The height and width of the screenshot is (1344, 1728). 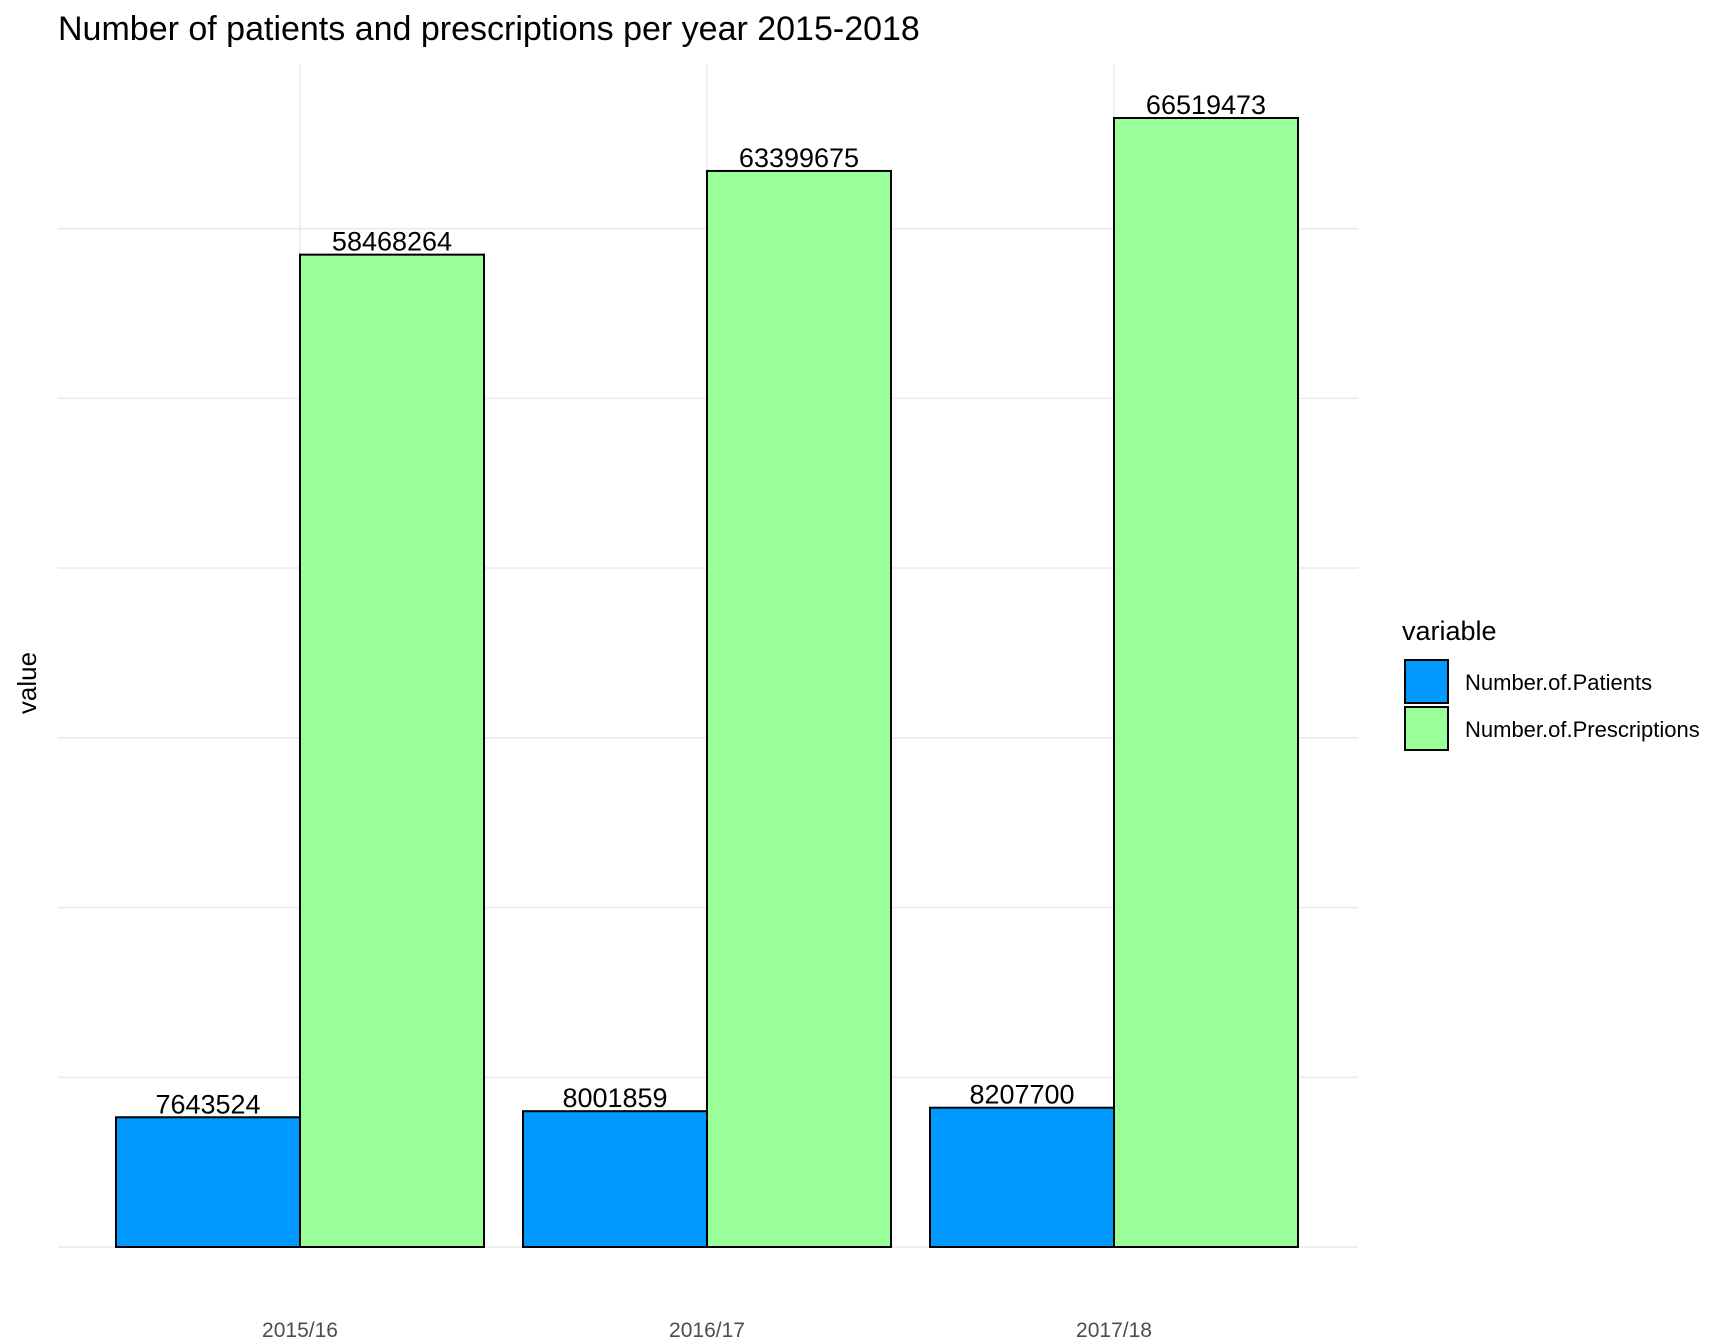 I want to click on x-tick-label: 2017/18, so click(x=1114, y=1330).